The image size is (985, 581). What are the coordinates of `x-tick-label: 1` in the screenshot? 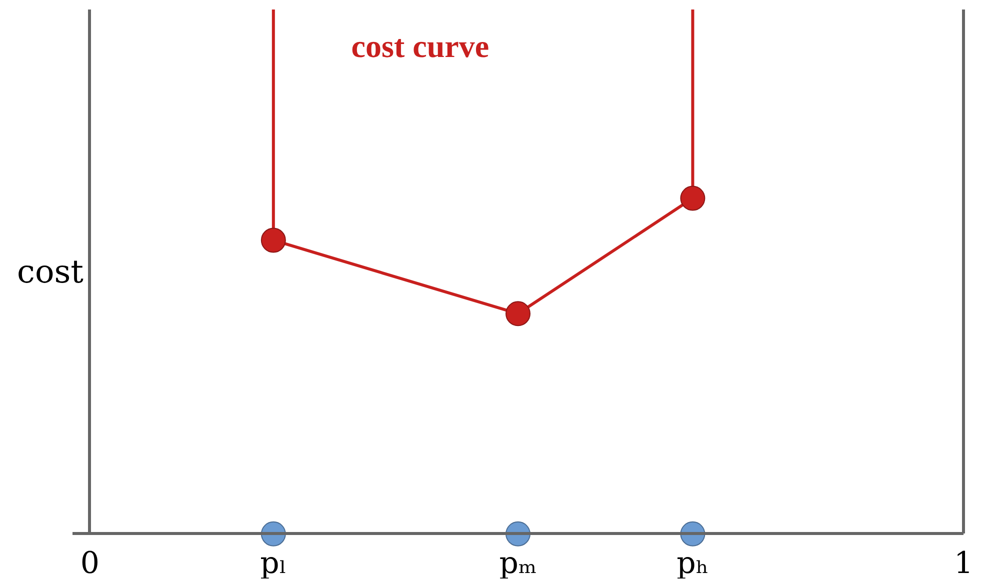 It's located at (964, 563).